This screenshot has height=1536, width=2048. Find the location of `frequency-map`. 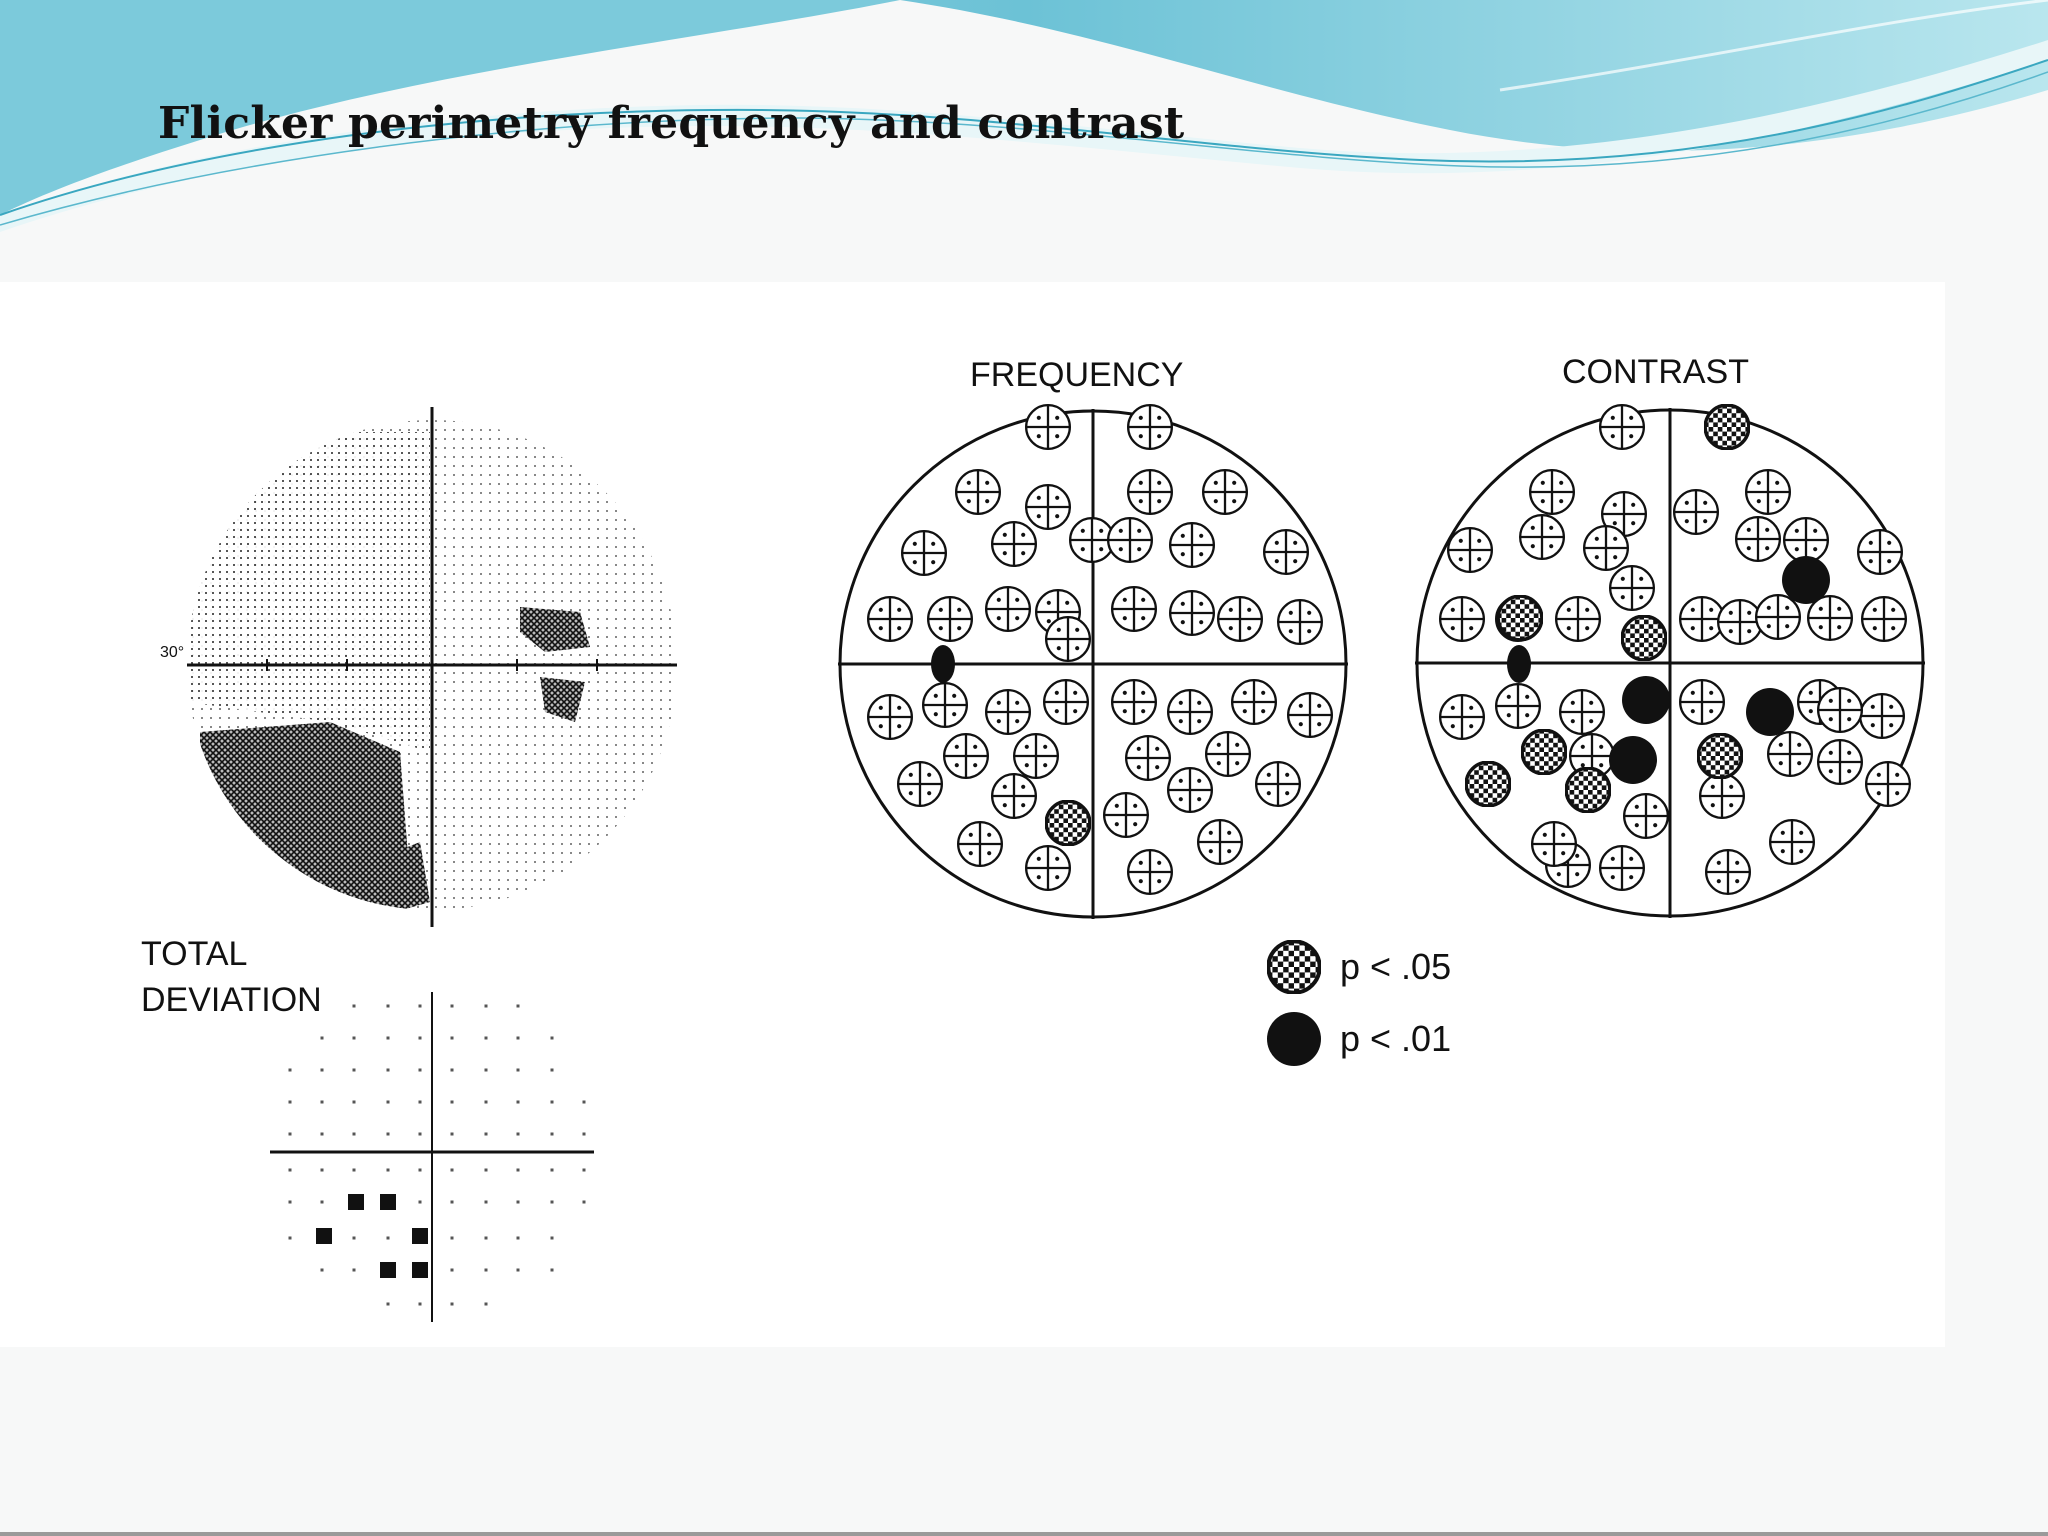

frequency-map is located at coordinates (1093, 661).